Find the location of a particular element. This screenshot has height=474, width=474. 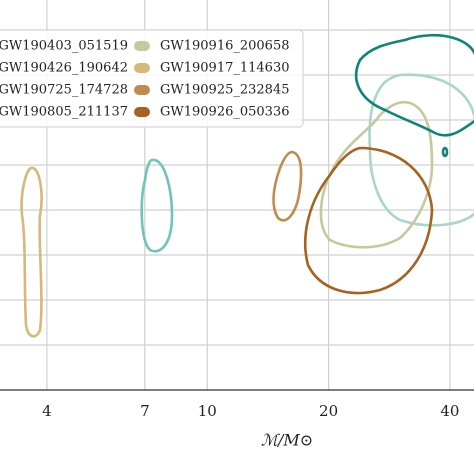

x-tick-label: 40 is located at coordinates (449, 411).